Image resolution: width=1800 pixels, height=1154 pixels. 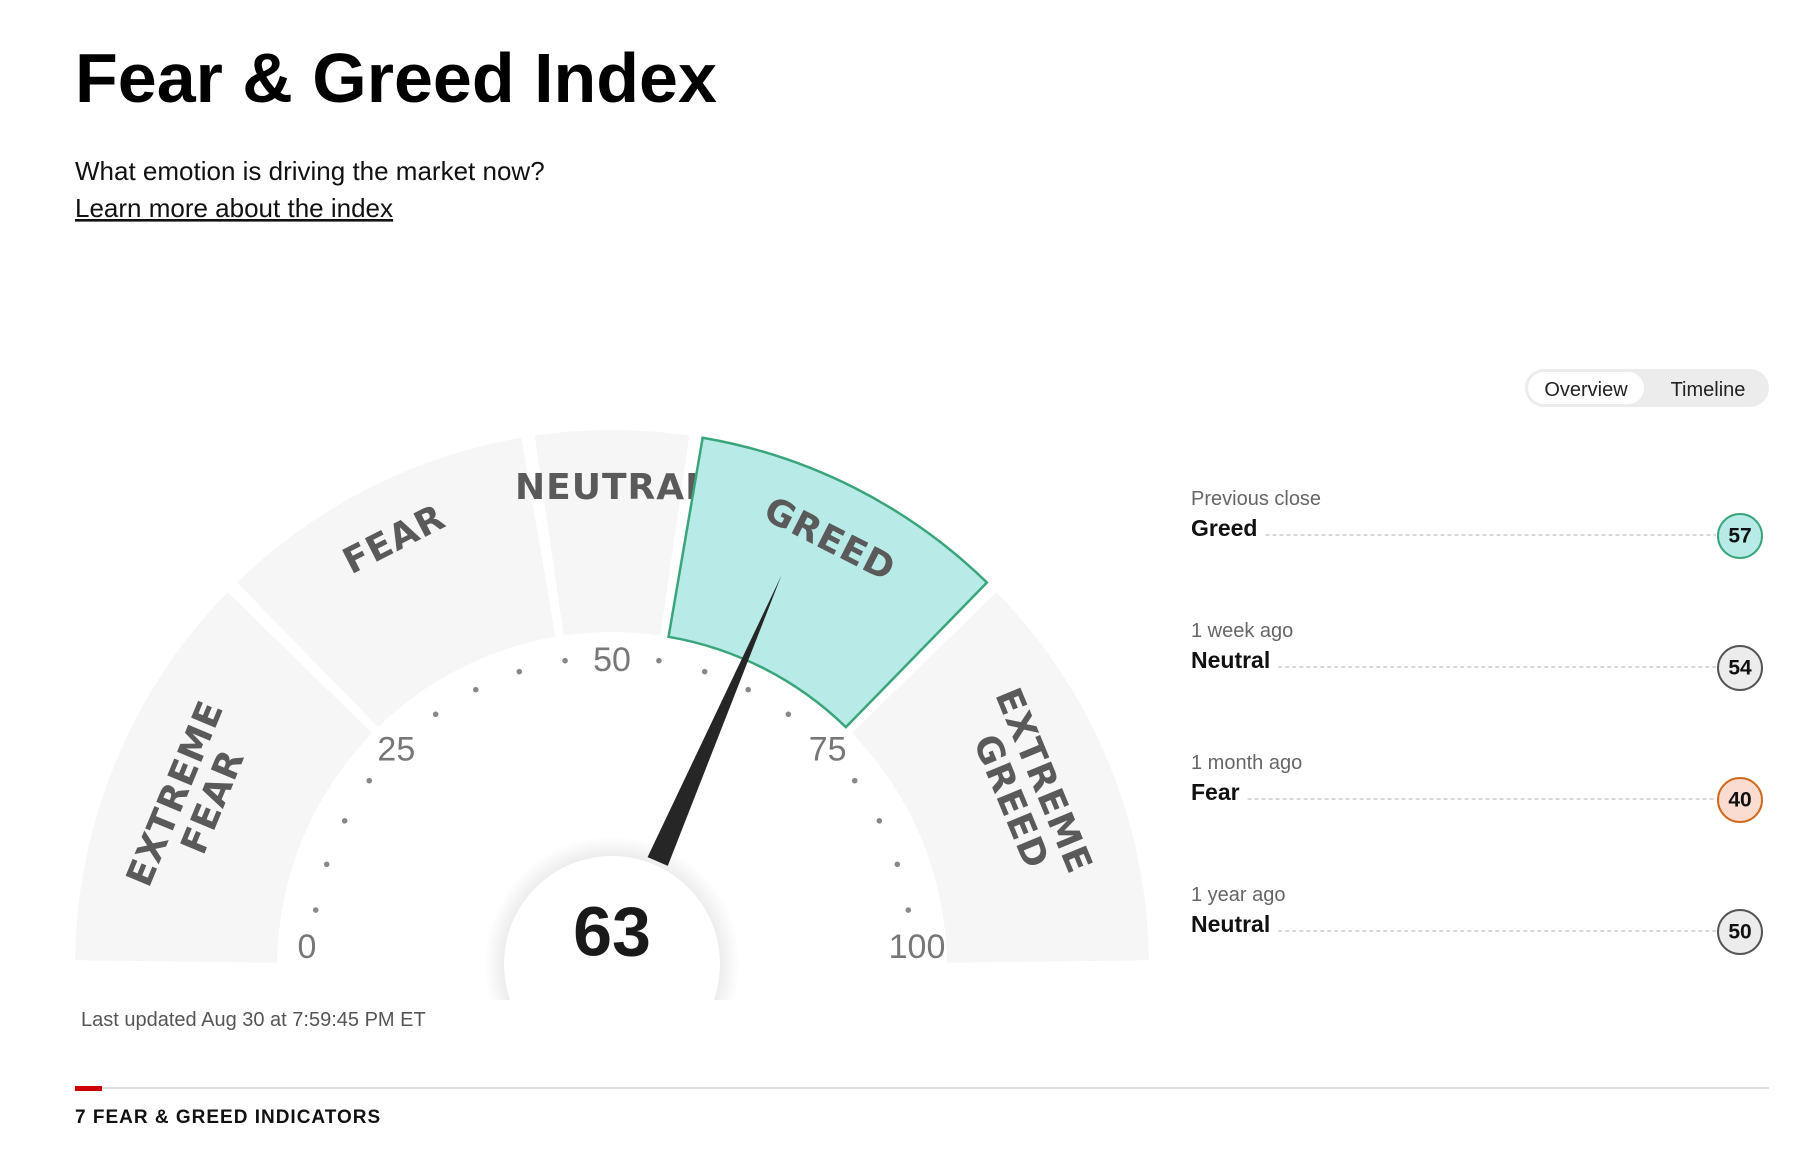 What do you see at coordinates (1215, 792) in the screenshot?
I see `history-rating: Fear` at bounding box center [1215, 792].